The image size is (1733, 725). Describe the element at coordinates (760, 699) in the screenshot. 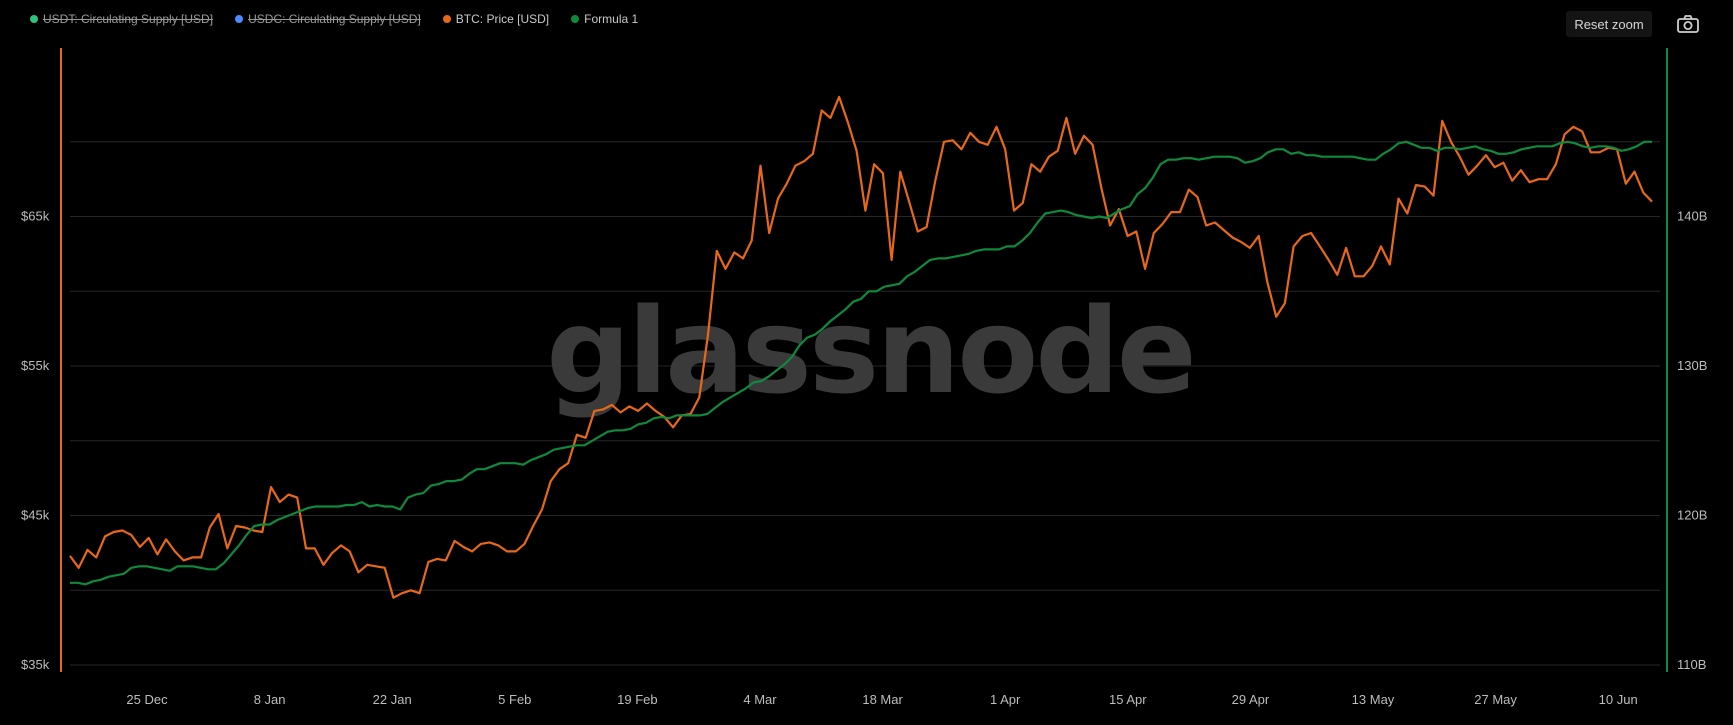

I see `x-tick-label: 4 Mar` at that location.